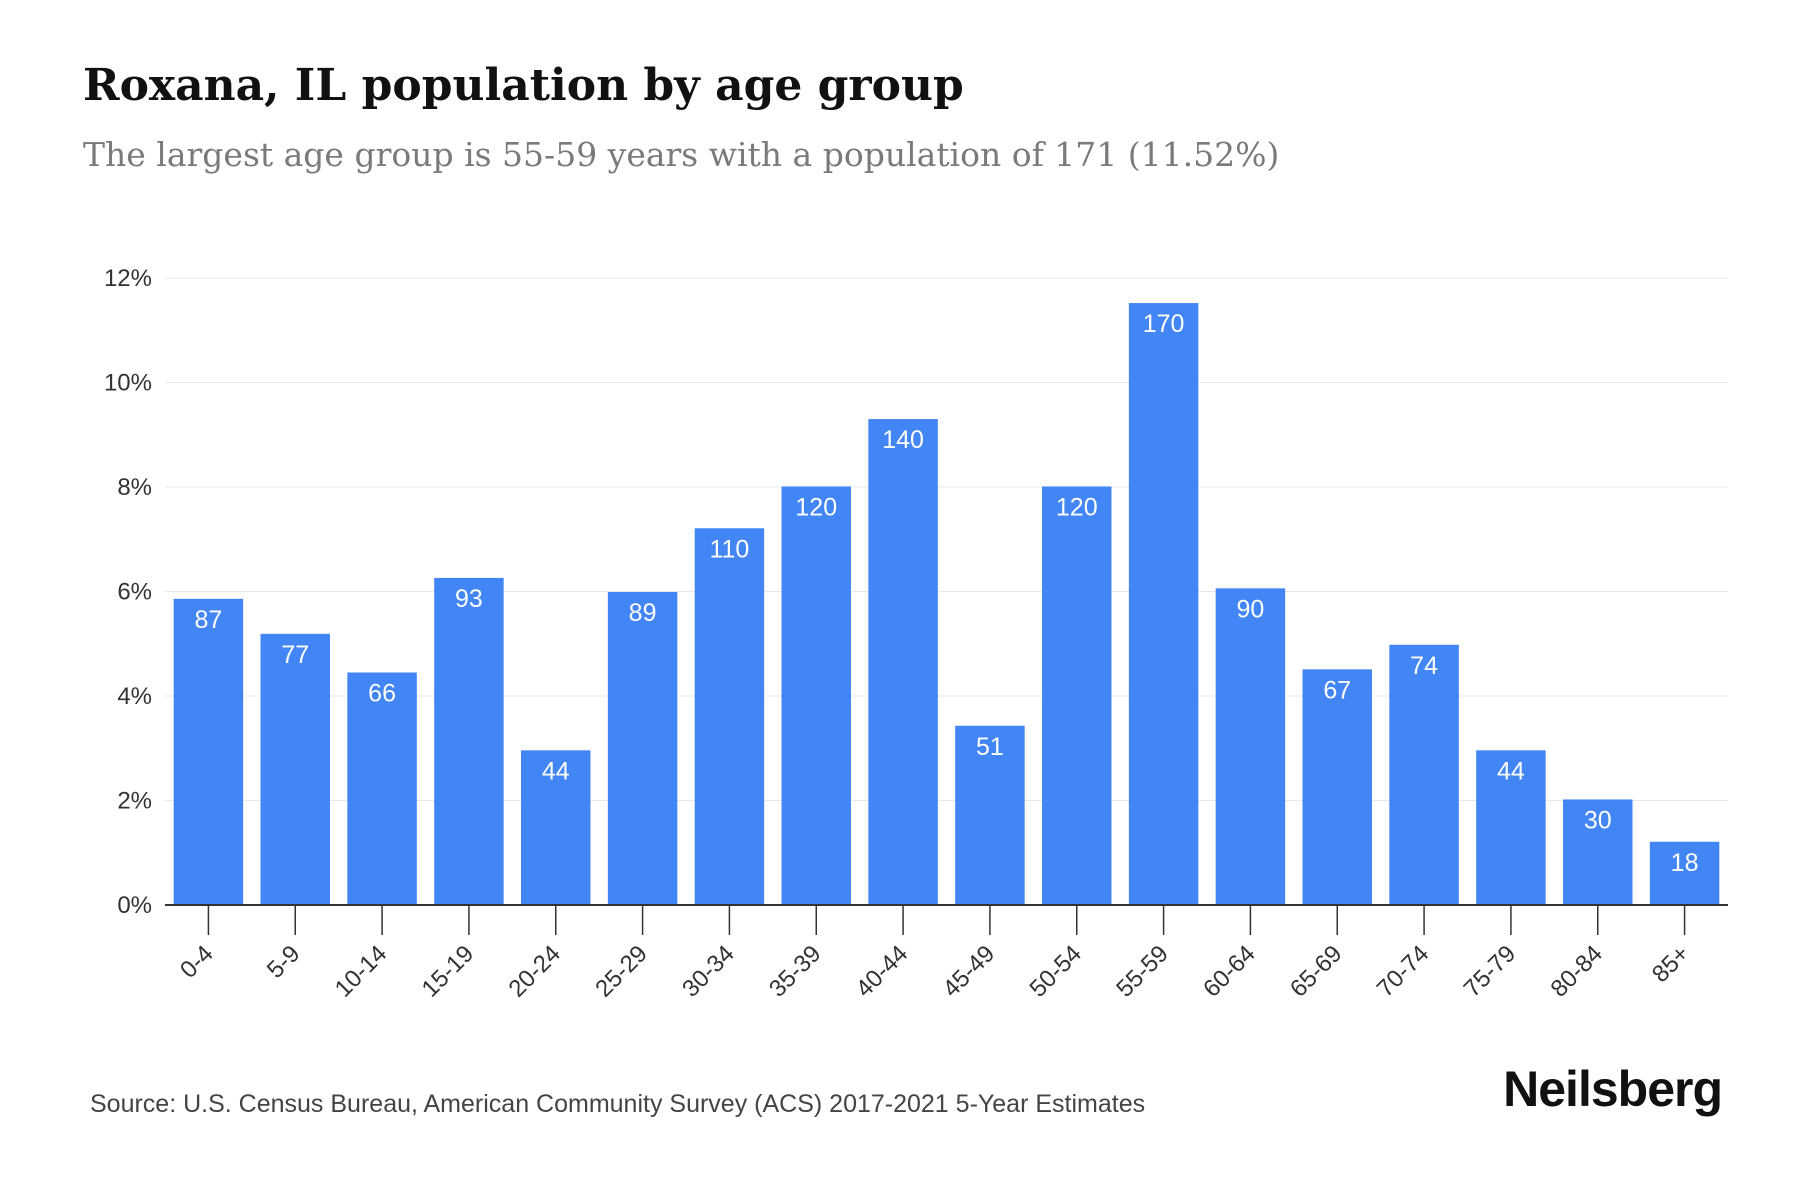 This screenshot has height=1200, width=1800. What do you see at coordinates (382, 693) in the screenshot?
I see `bar-value-label: 66` at bounding box center [382, 693].